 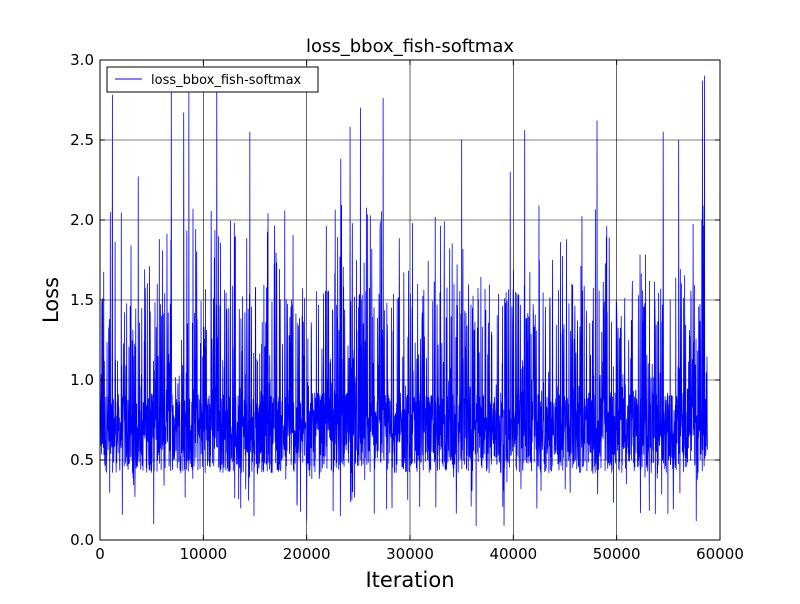 What do you see at coordinates (82, 140) in the screenshot?
I see `y-tick-label: 2.5` at bounding box center [82, 140].